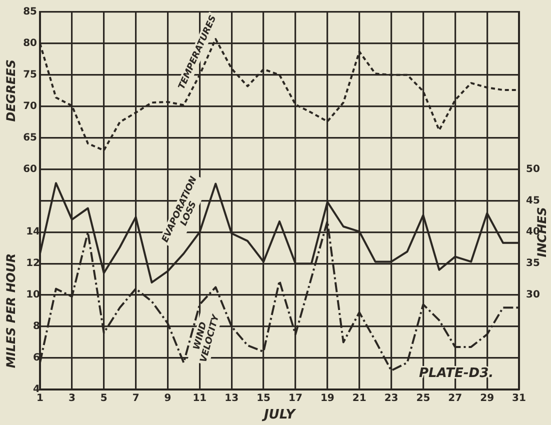 This screenshot has height=425, width=551. Describe the element at coordinates (40, 398) in the screenshot. I see `x-tick-label: 1` at that location.